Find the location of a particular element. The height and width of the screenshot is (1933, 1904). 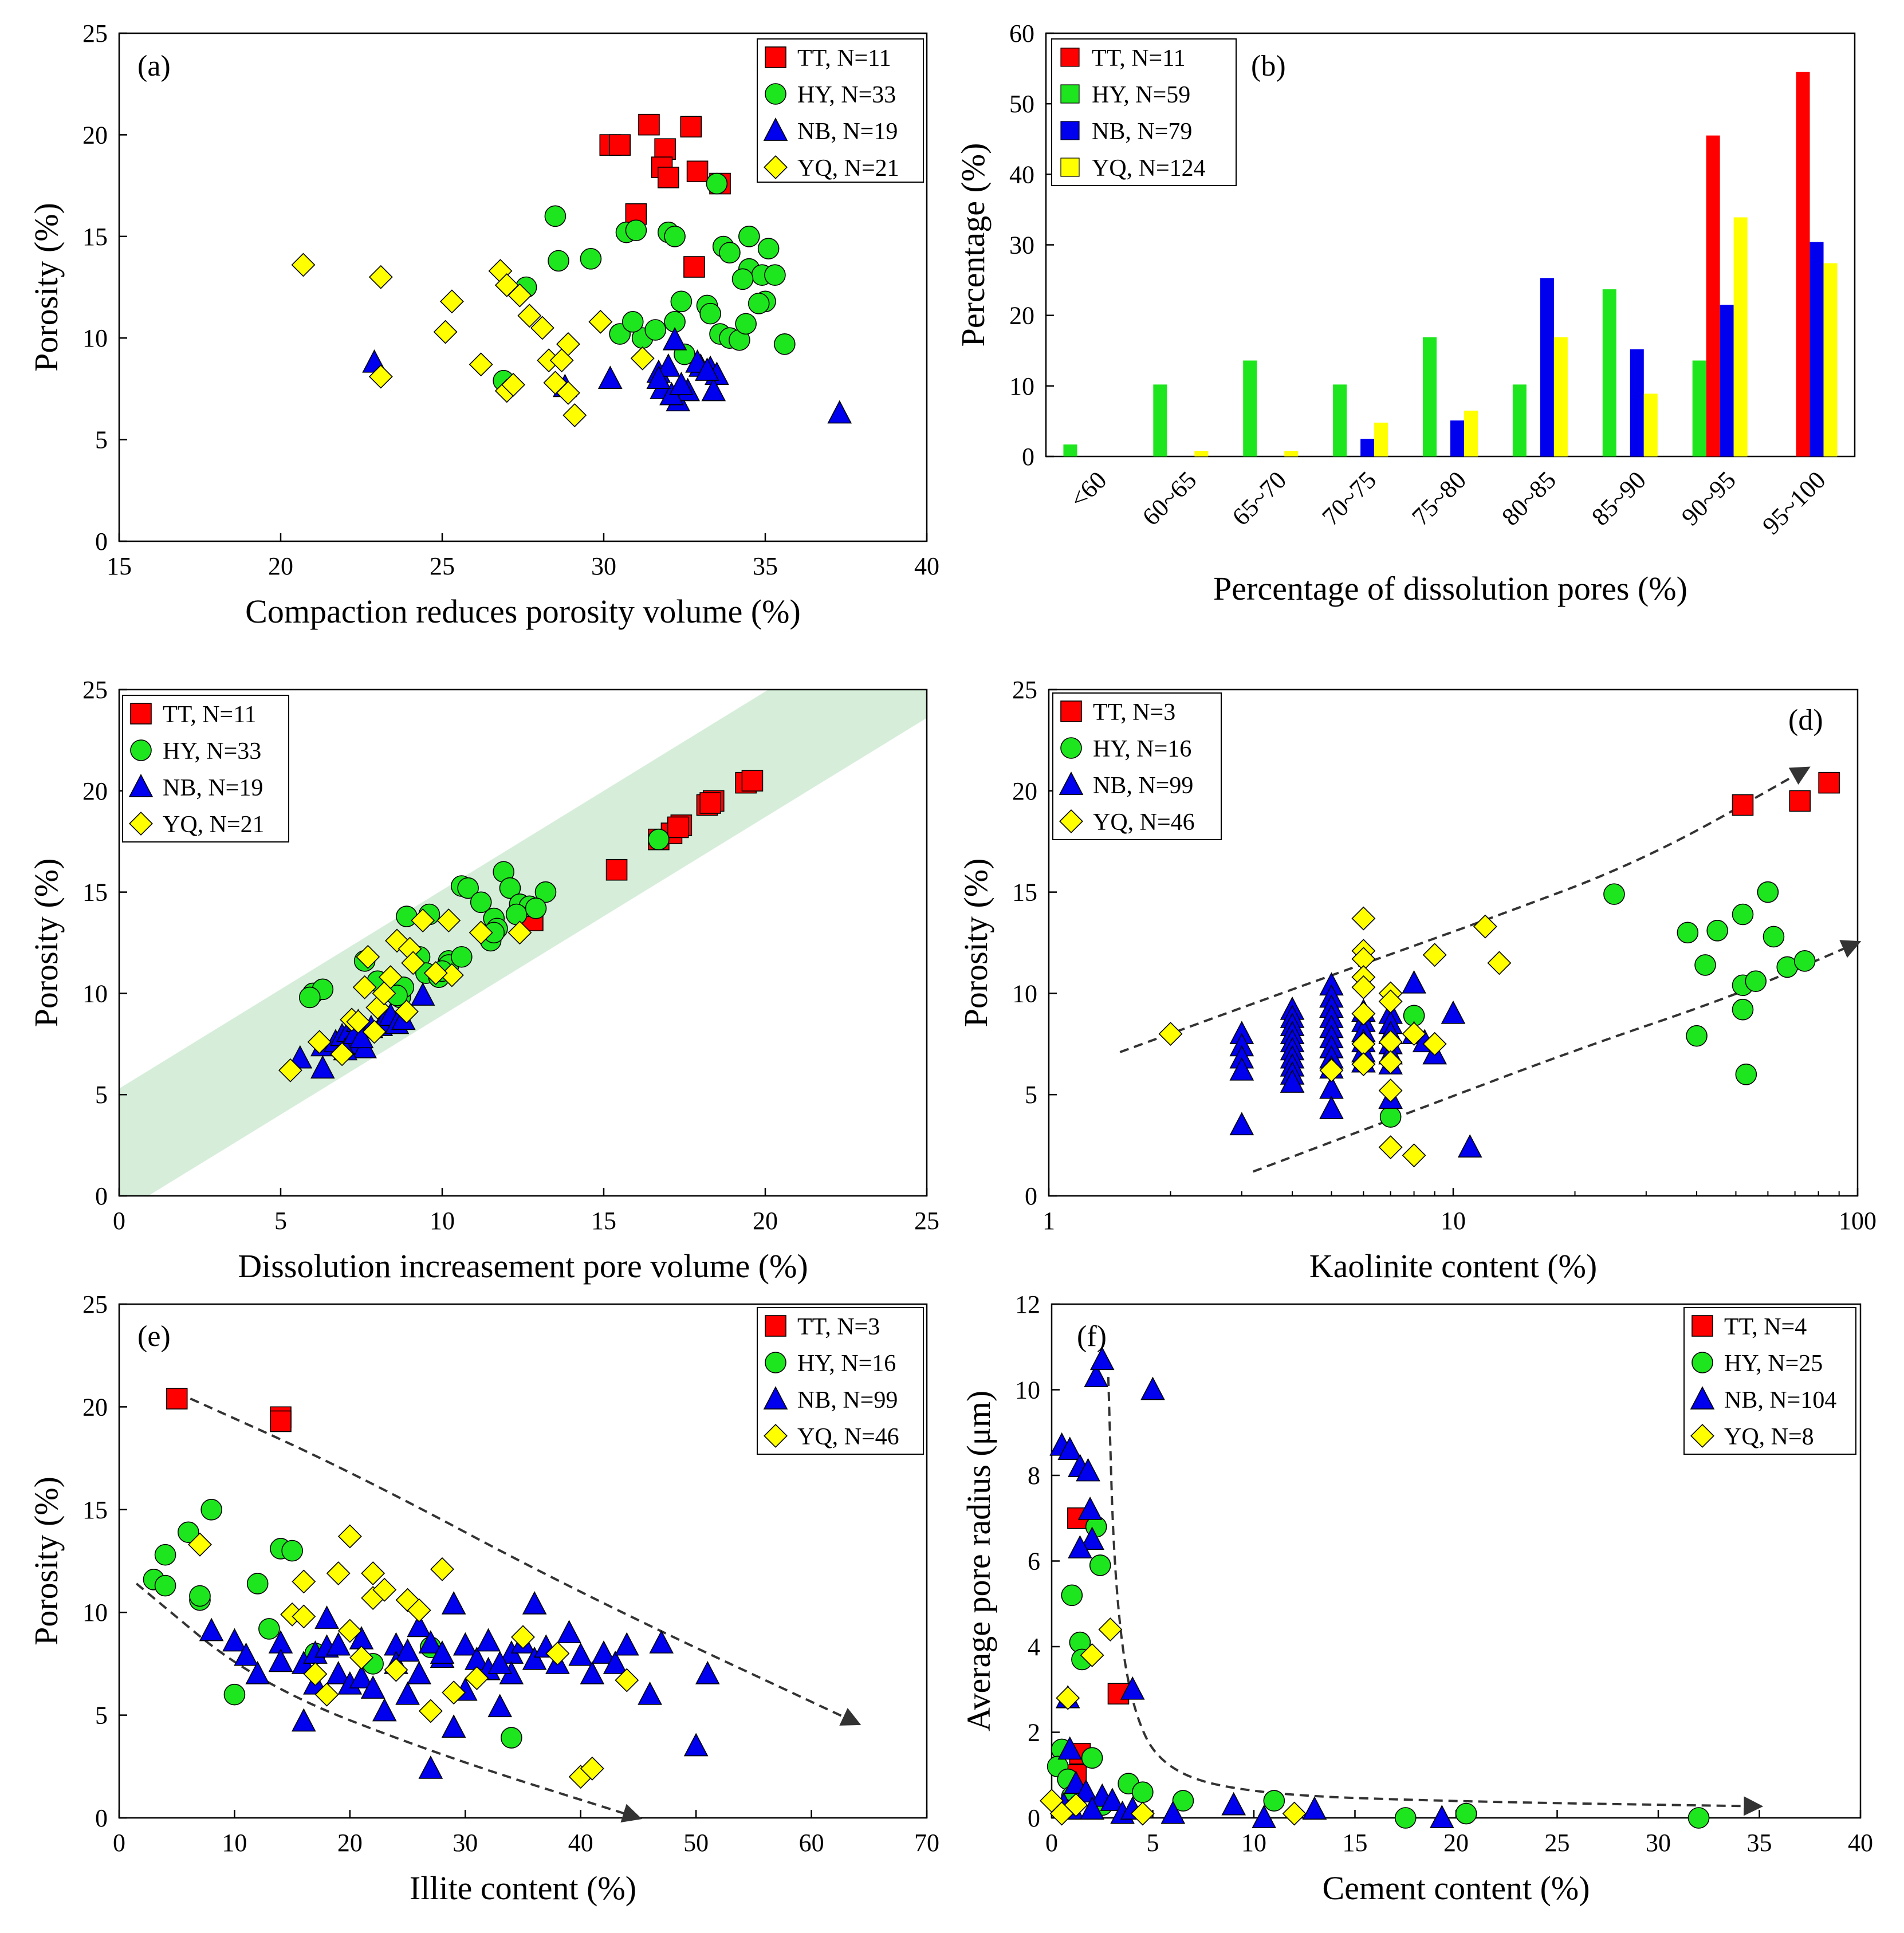

series-circle is located at coordinates (1378, 1672).